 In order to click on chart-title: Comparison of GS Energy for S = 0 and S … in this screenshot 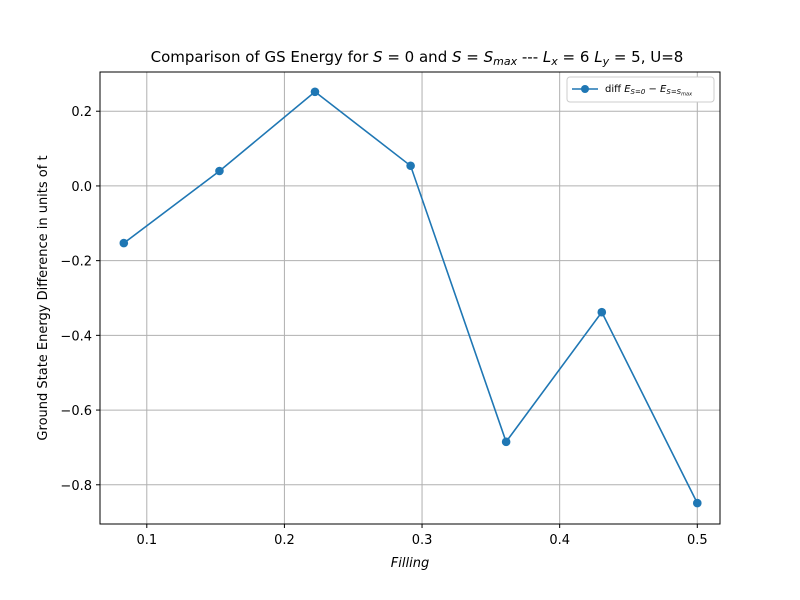, I will do `click(417, 58)`.